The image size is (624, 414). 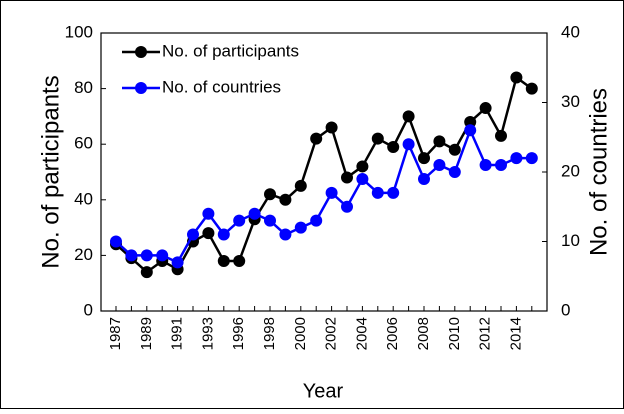 What do you see at coordinates (565, 309) in the screenshot?
I see `y2-tick-label: 0` at bounding box center [565, 309].